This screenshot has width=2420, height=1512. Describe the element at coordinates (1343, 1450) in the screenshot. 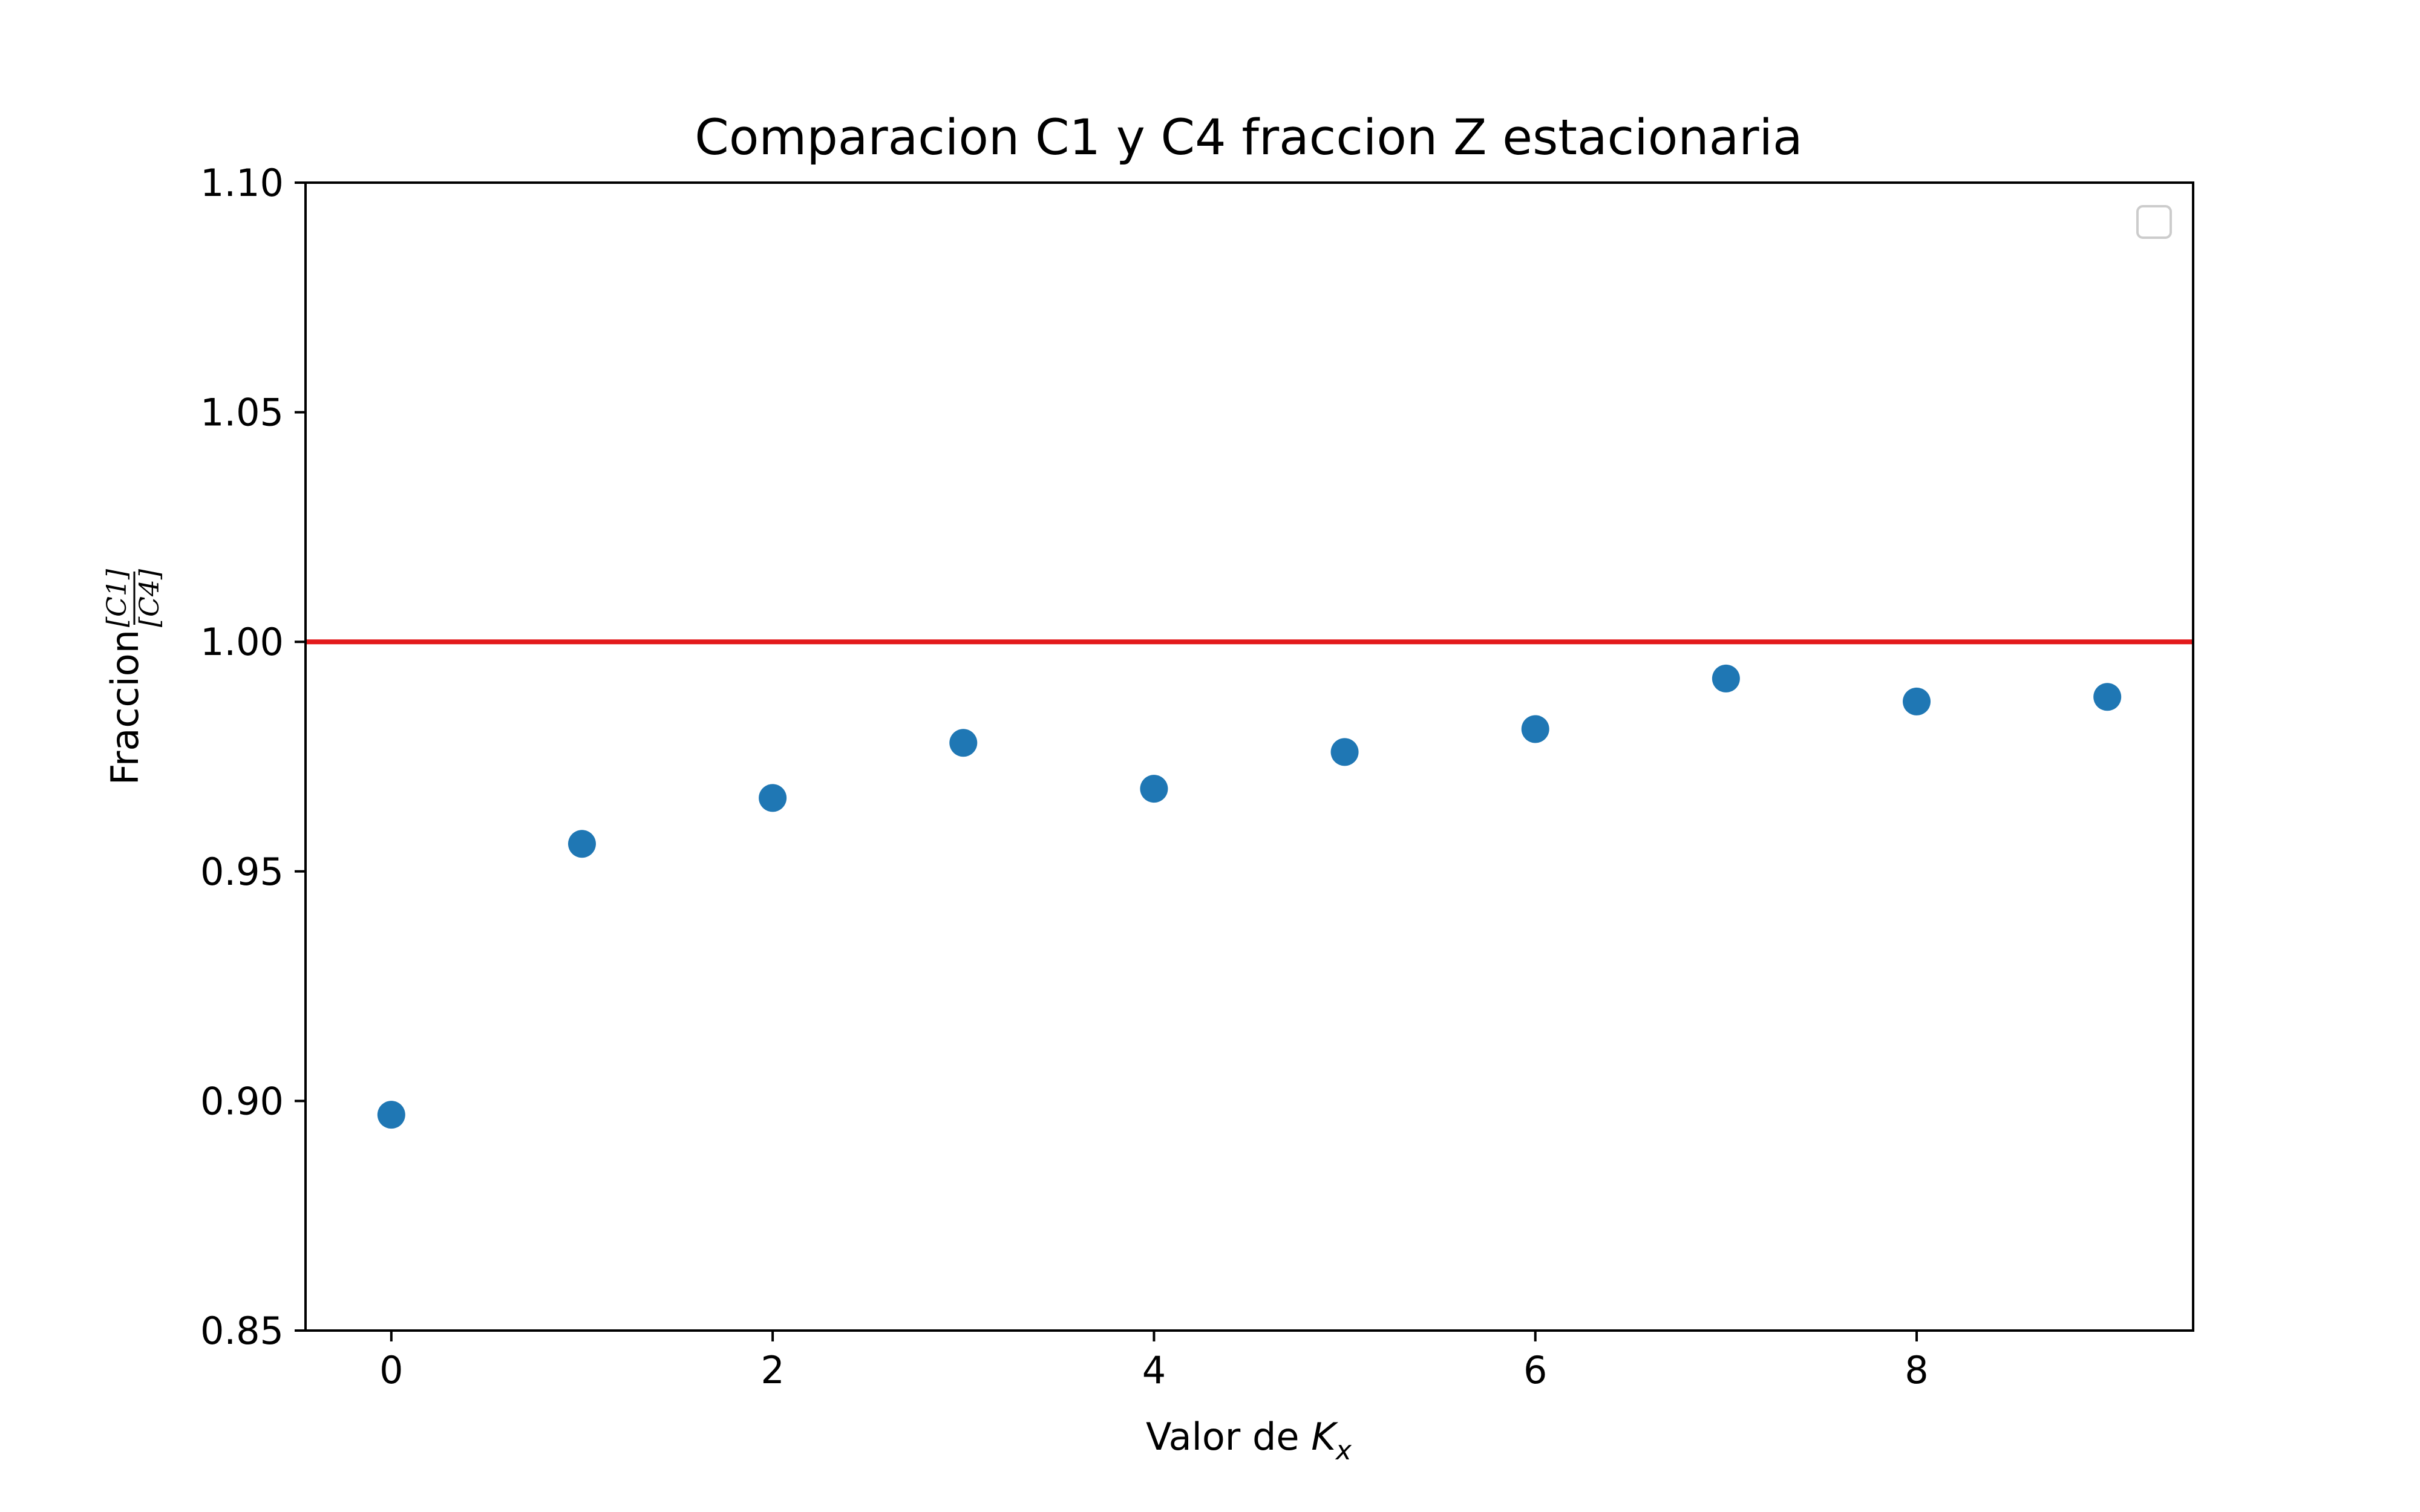

I see `x-axis-label-subscript: x` at that location.